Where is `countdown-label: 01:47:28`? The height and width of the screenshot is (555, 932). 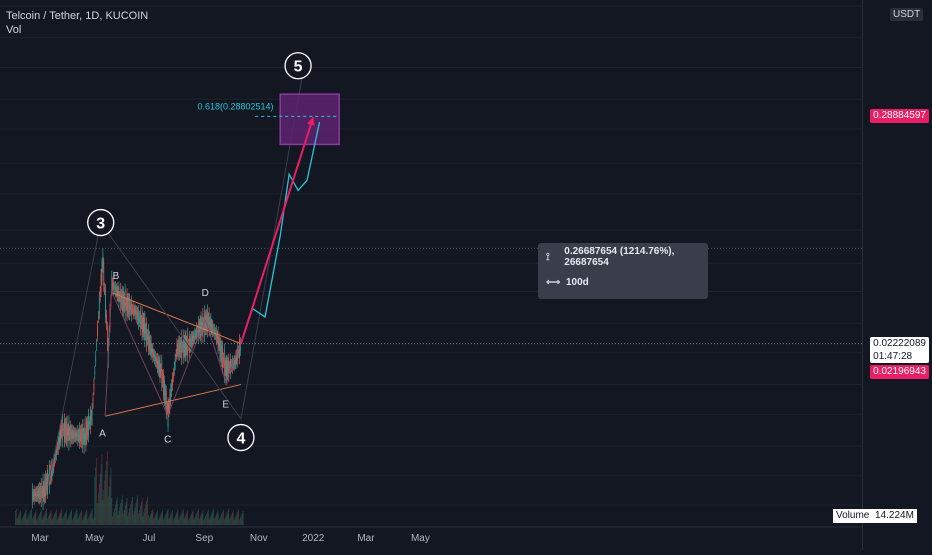 countdown-label: 01:47:28 is located at coordinates (893, 356).